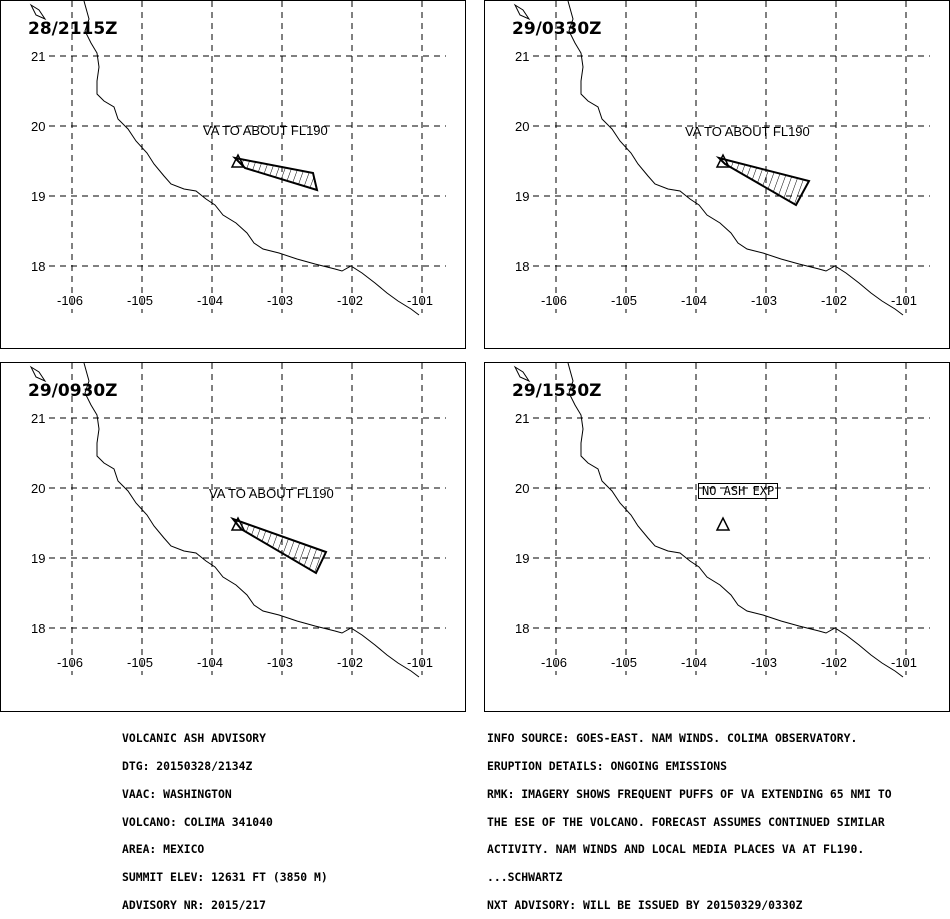 The height and width of the screenshot is (919, 950). What do you see at coordinates (194, 904) in the screenshot?
I see `advisory-line: ADVISORY NR: 2015/217` at bounding box center [194, 904].